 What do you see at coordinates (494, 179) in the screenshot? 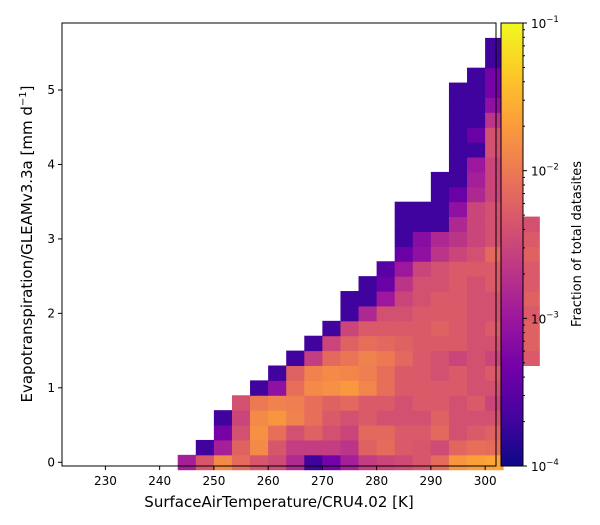
I see `heatmap-cell-r19-c17` at bounding box center [494, 179].